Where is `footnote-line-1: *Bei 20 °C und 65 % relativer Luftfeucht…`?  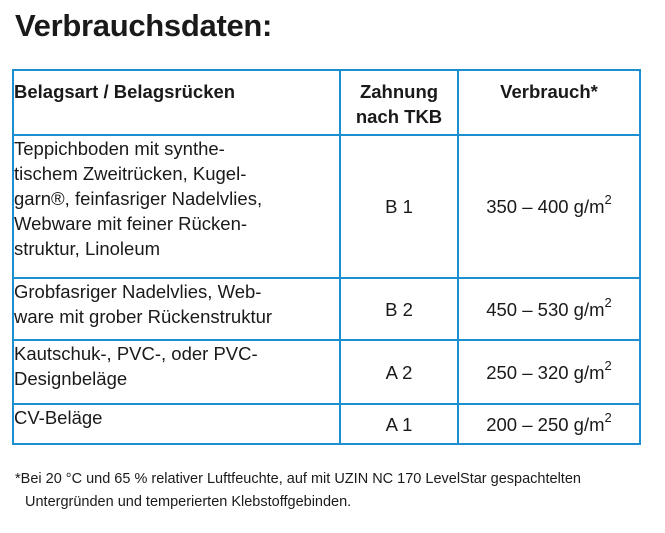
footnote-line-1: *Bei 20 °C und 65 % relativer Luftfeucht… is located at coordinates (298, 479).